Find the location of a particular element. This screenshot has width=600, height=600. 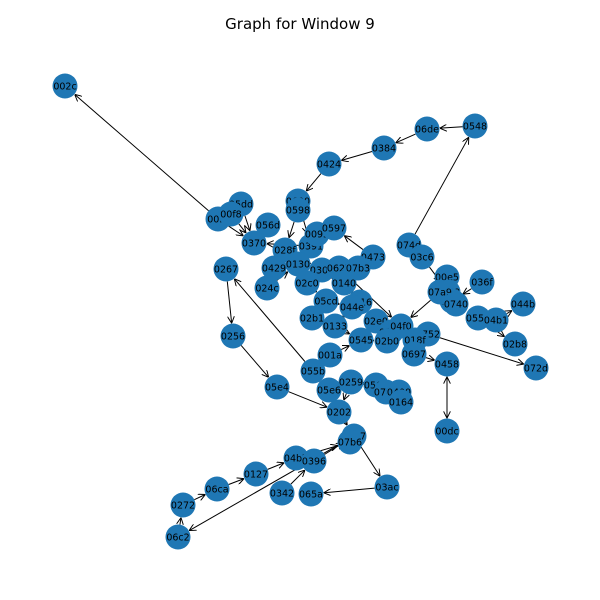

node-065a: 065a is located at coordinates (311, 494).